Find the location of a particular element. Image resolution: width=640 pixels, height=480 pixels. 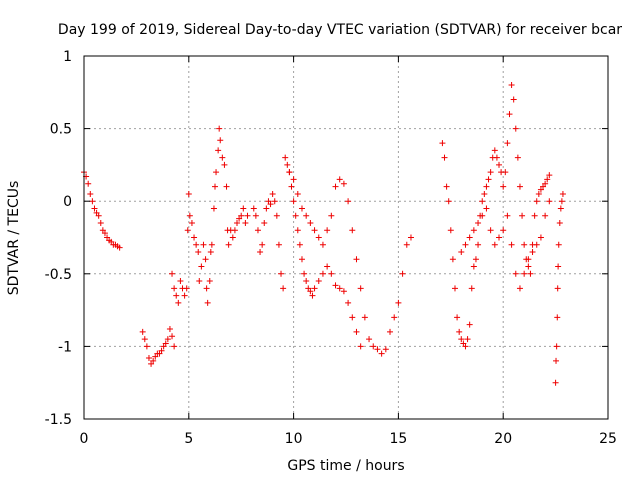

x-tick-label: 15 is located at coordinates (398, 439).